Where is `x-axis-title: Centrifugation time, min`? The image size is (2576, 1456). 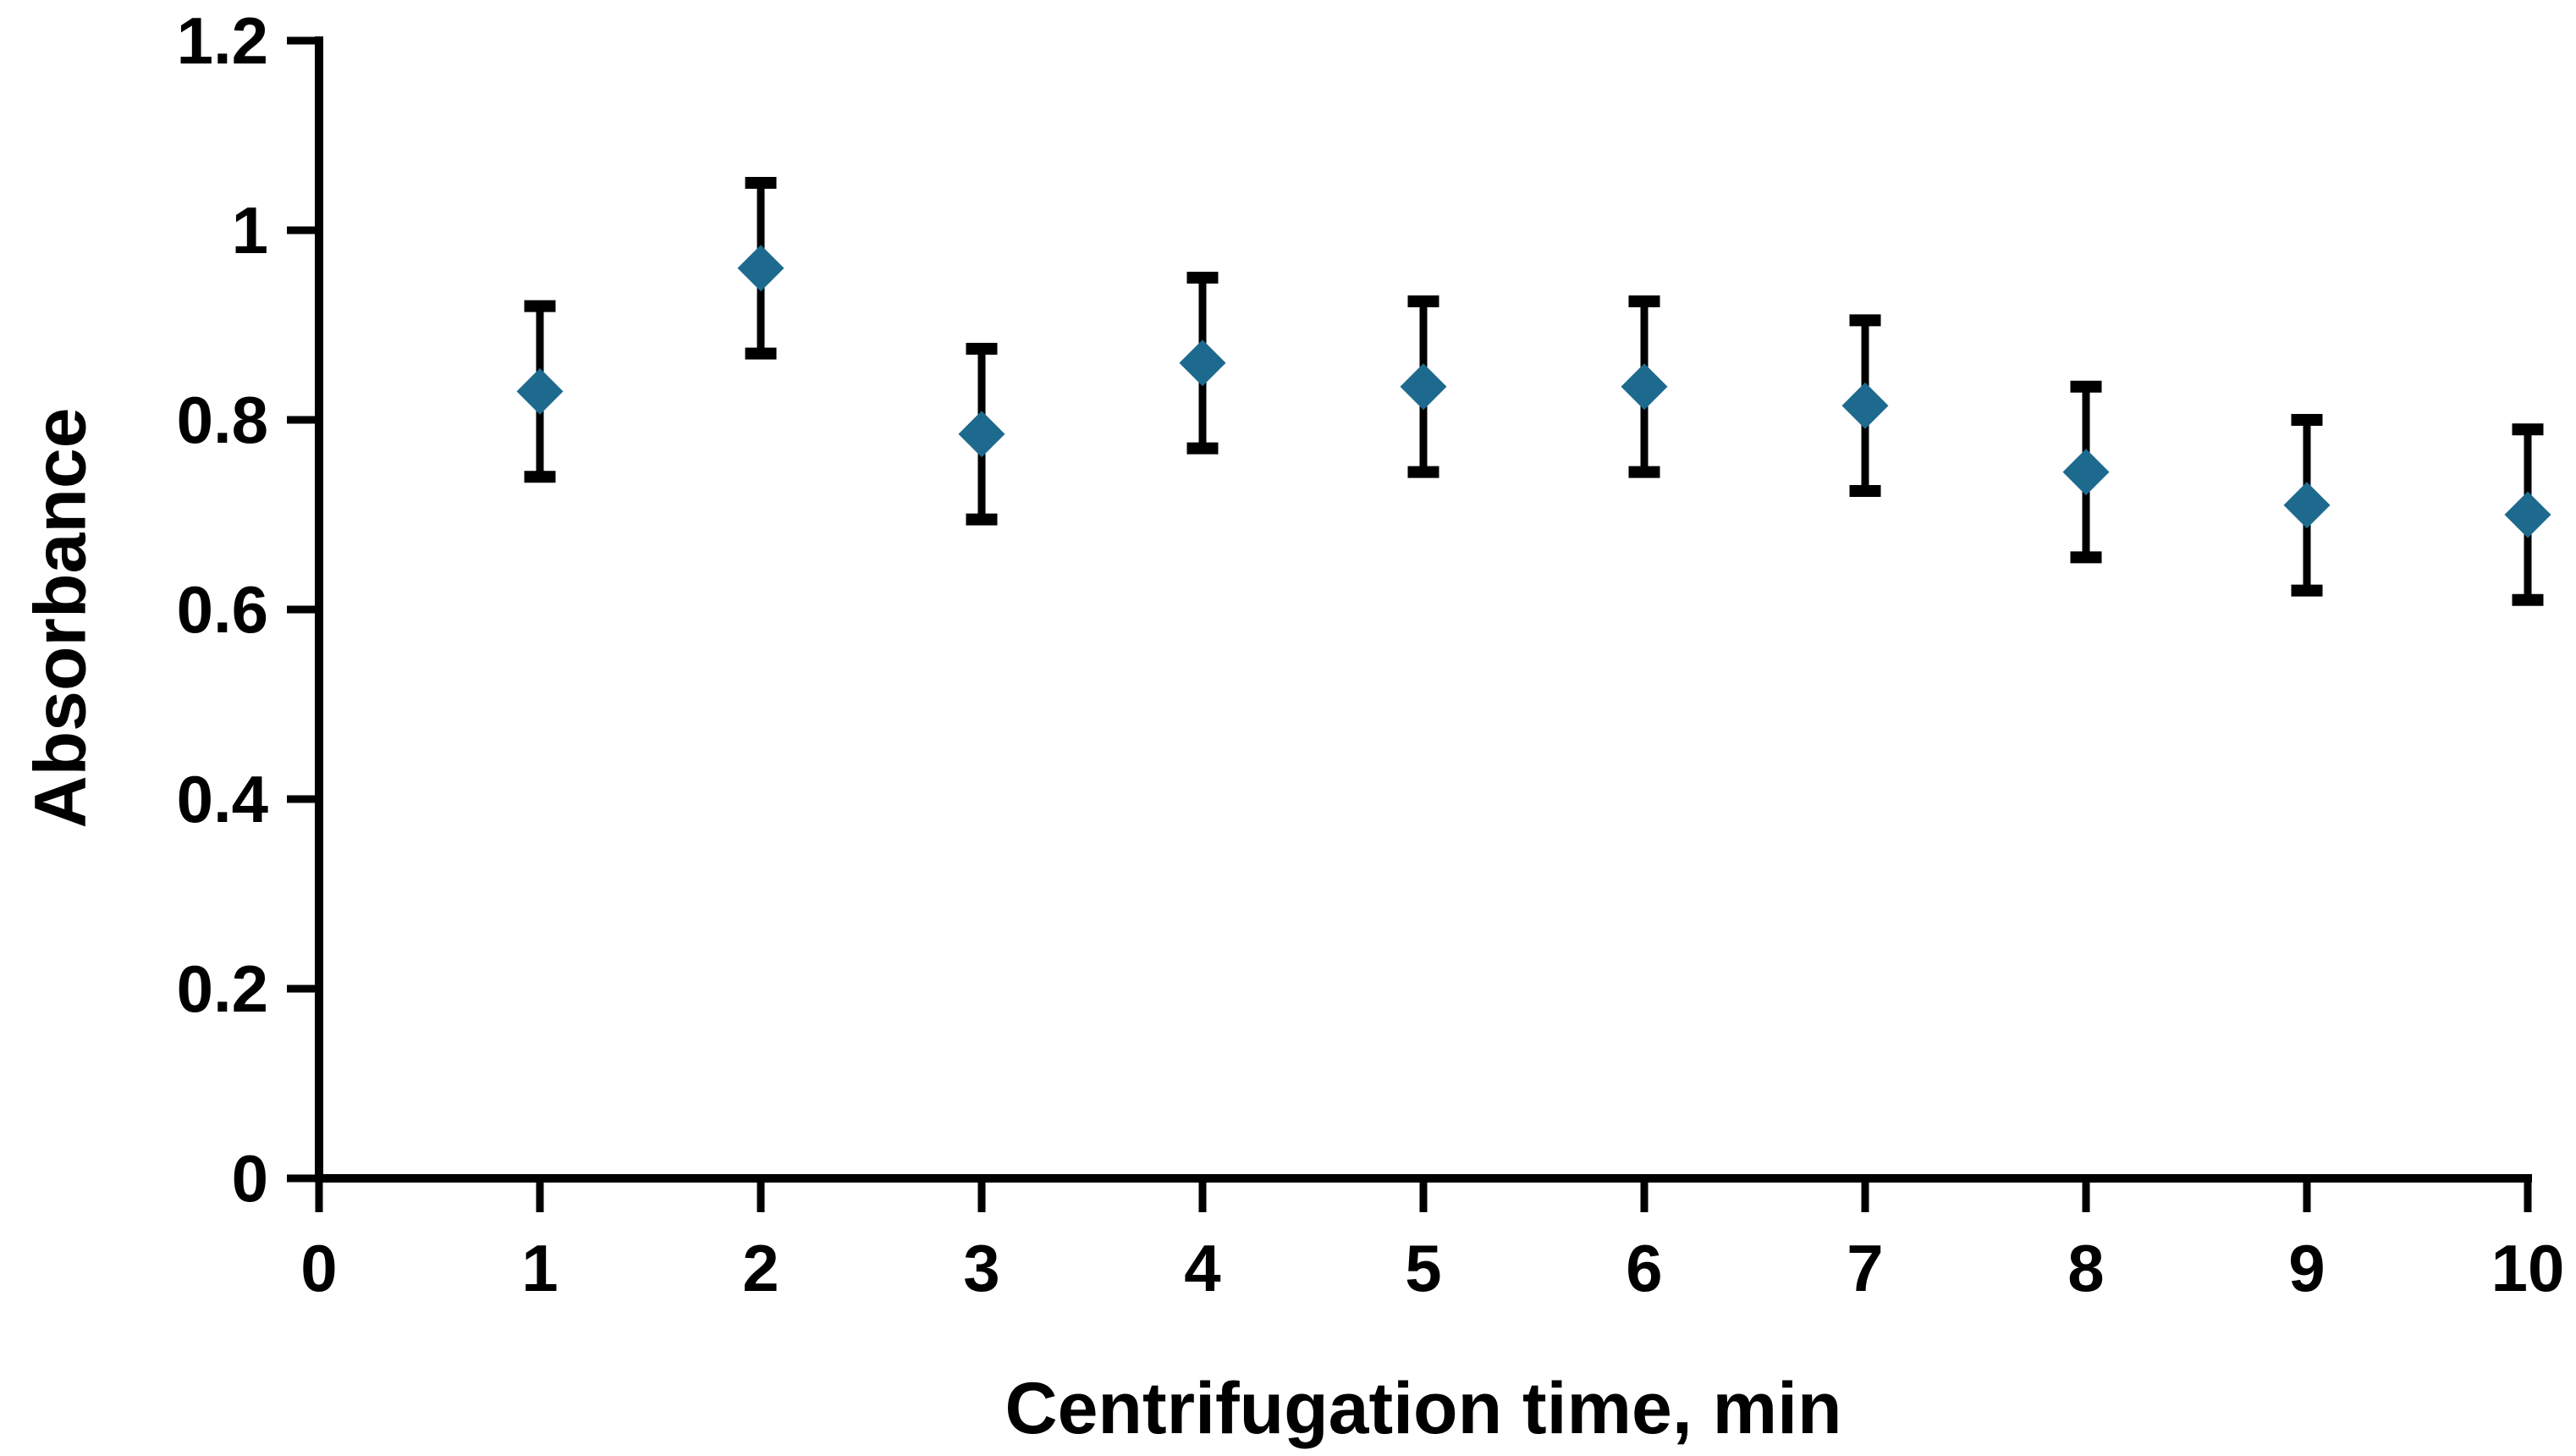
x-axis-title: Centrifugation time, min is located at coordinates (1423, 1408).